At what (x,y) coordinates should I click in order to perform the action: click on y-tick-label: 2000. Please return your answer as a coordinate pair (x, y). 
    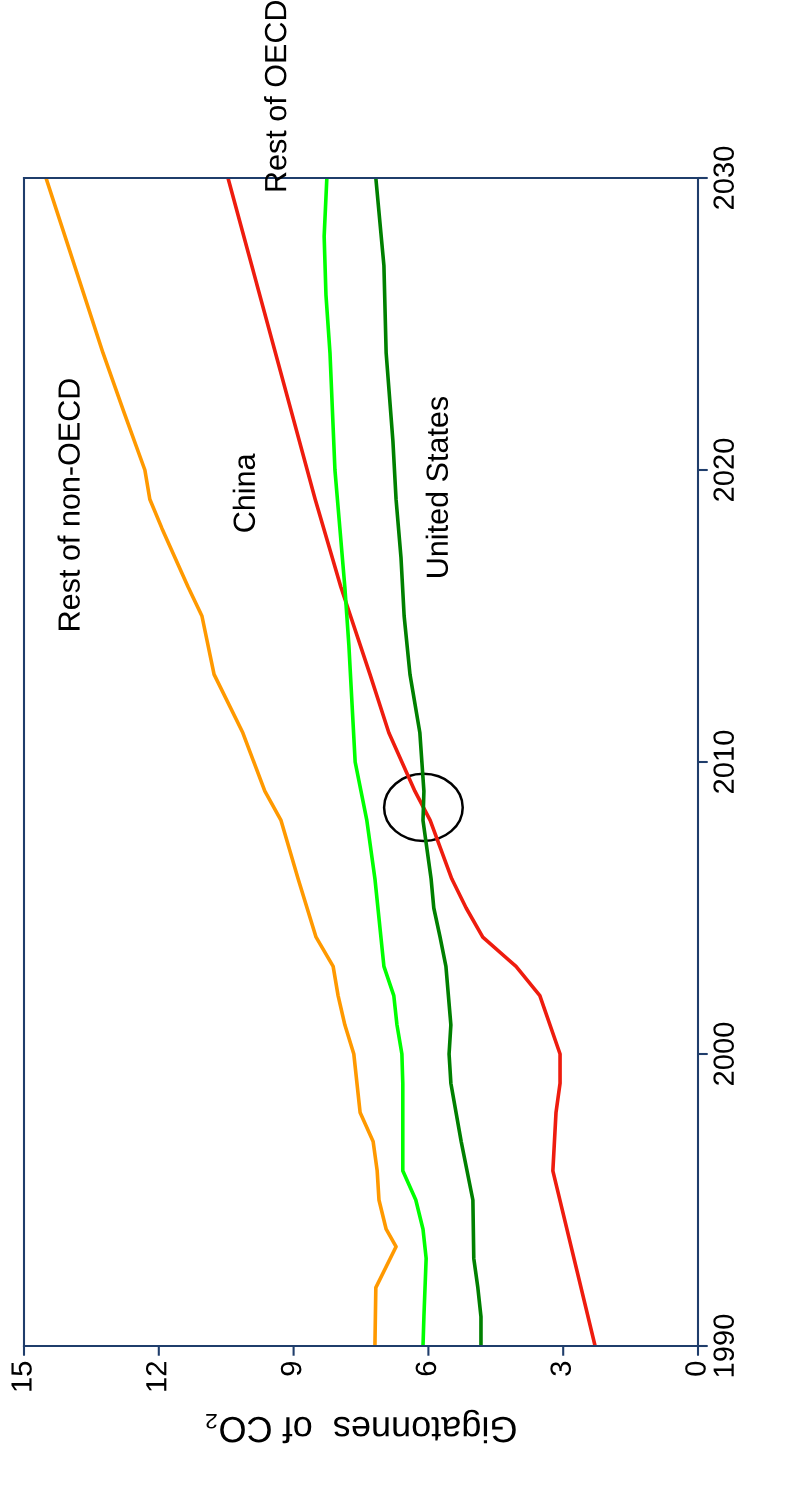
    Looking at the image, I should click on (724, 1053).